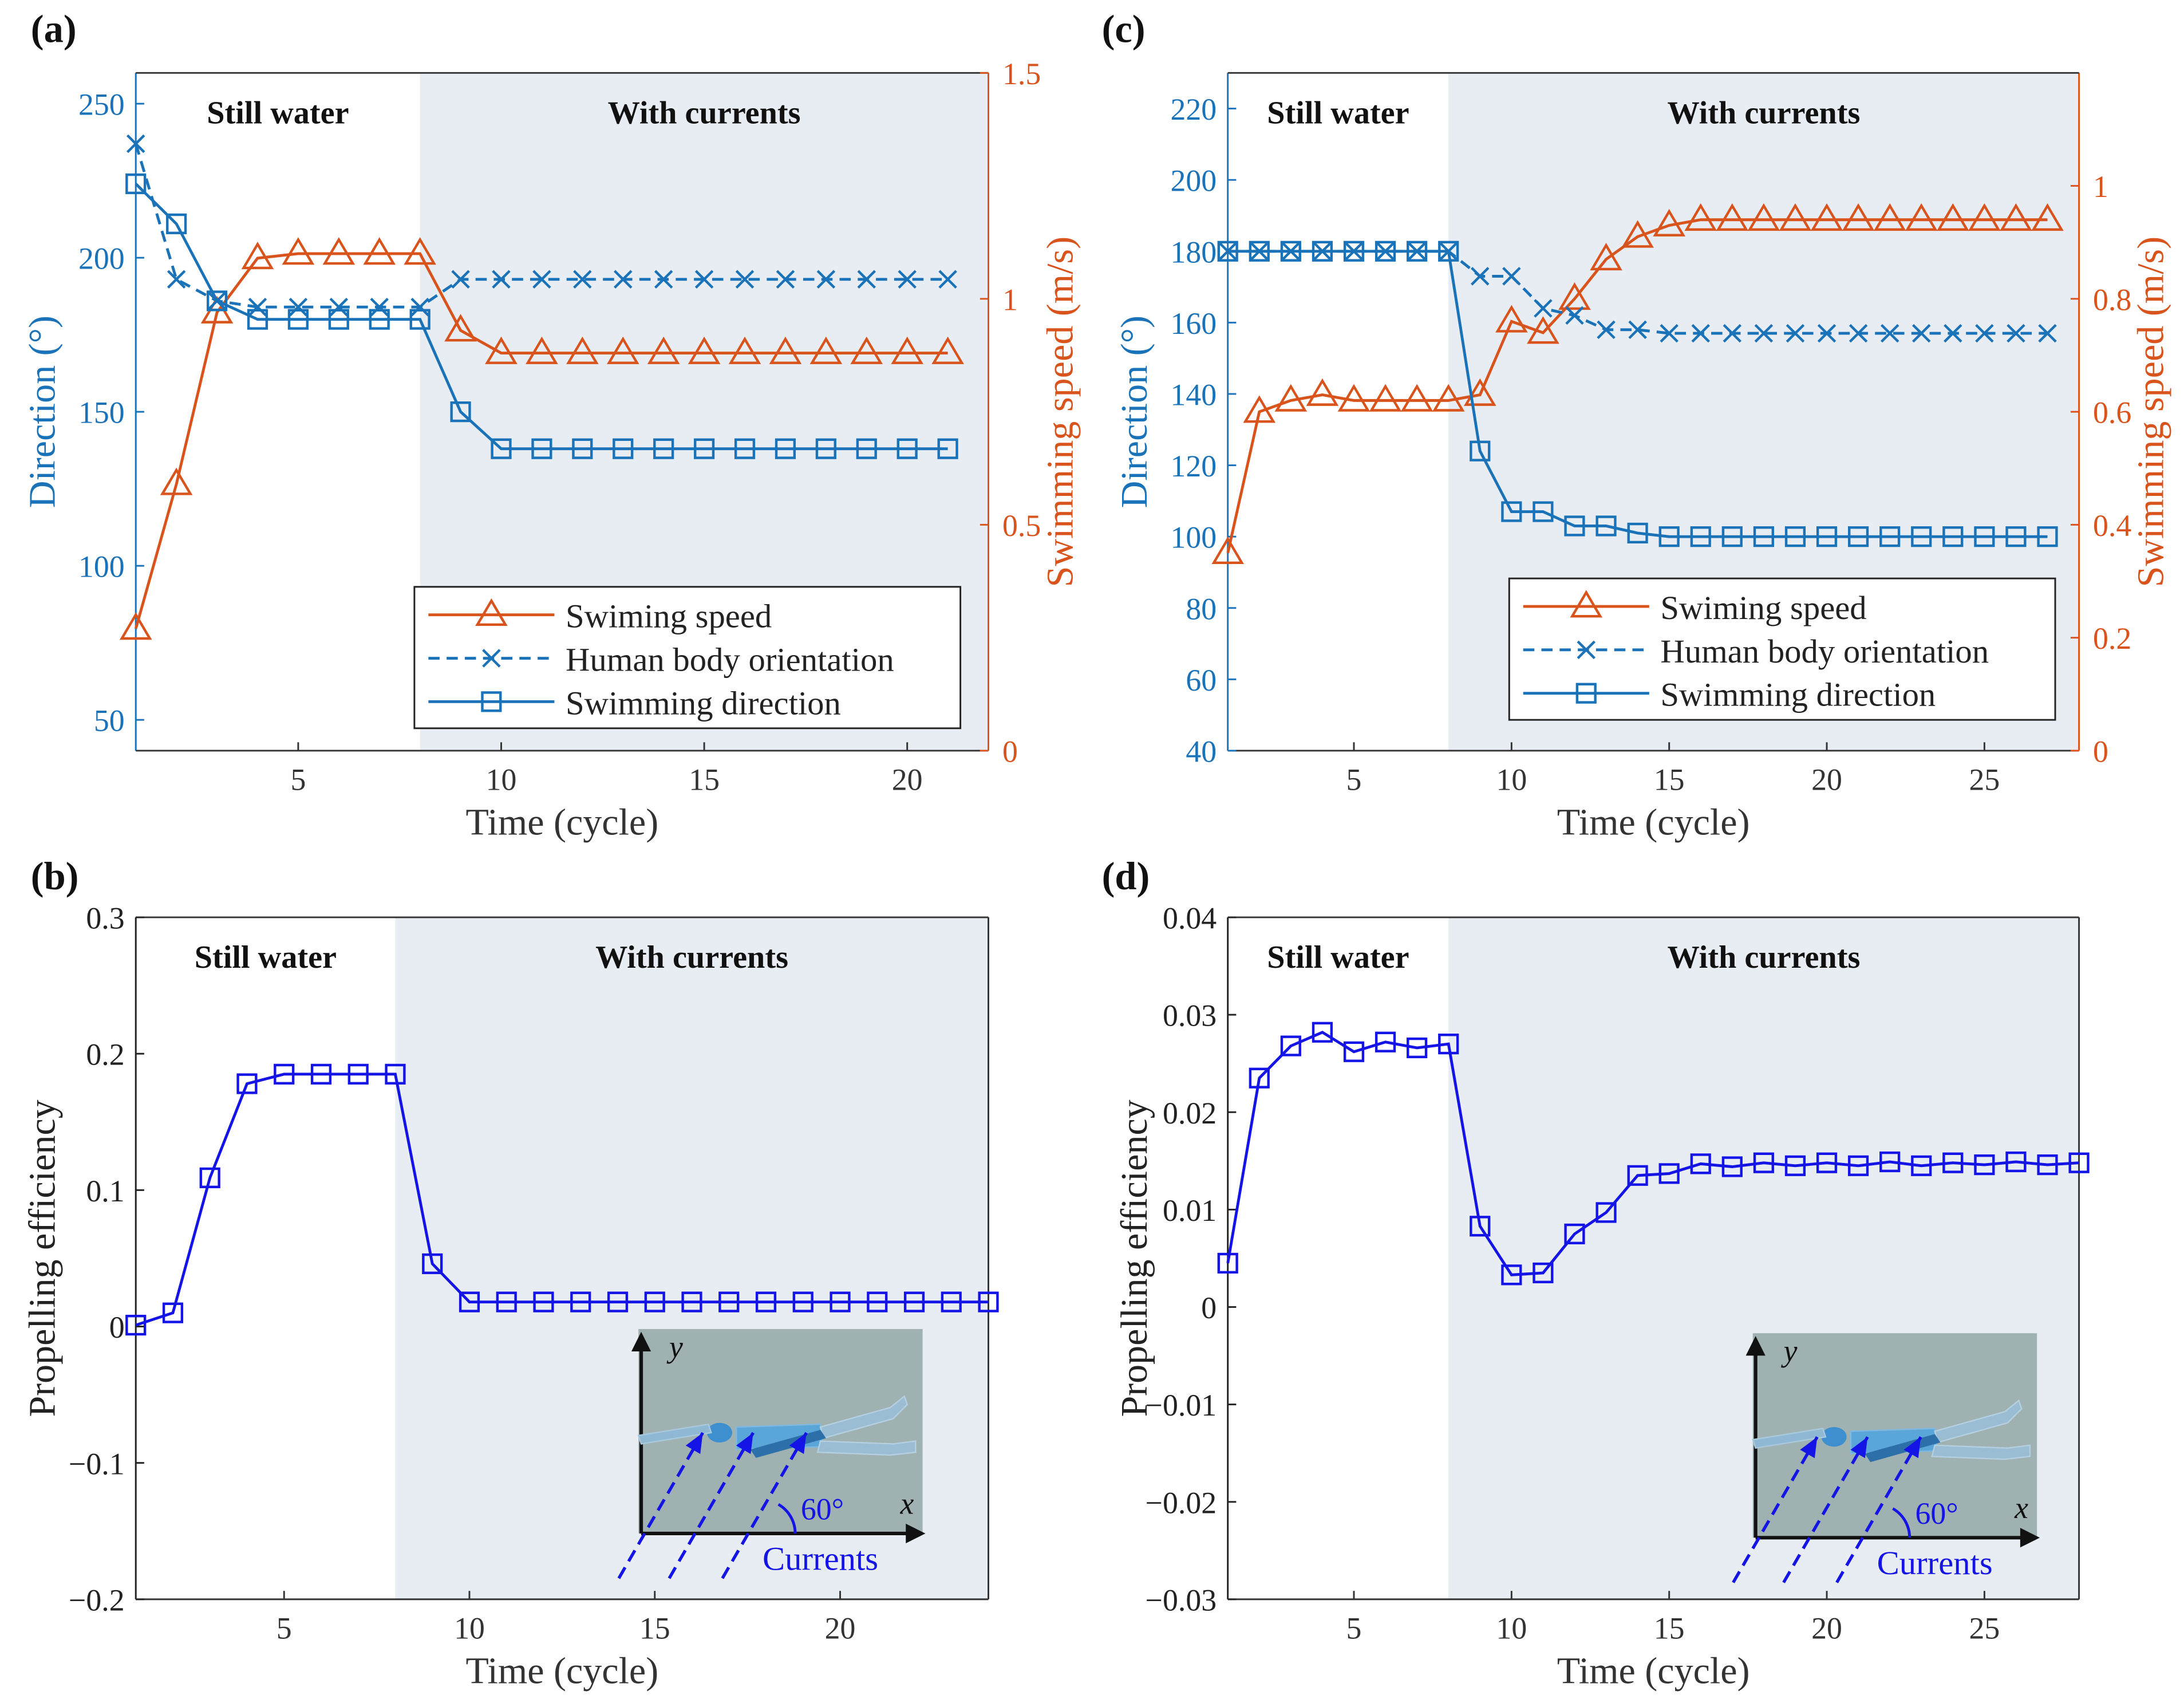 This screenshot has width=2184, height=1703. I want to click on inset-swimmer-diagram: y x 60° Currents, so click(772, 1454).